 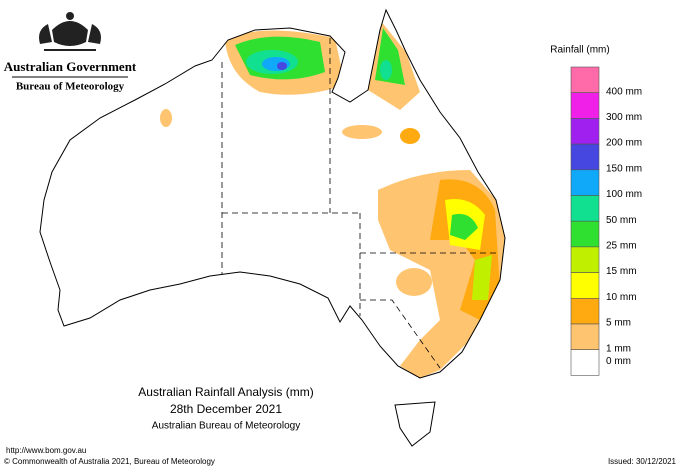 What do you see at coordinates (415, 424) in the screenshot?
I see `tasmania` at bounding box center [415, 424].